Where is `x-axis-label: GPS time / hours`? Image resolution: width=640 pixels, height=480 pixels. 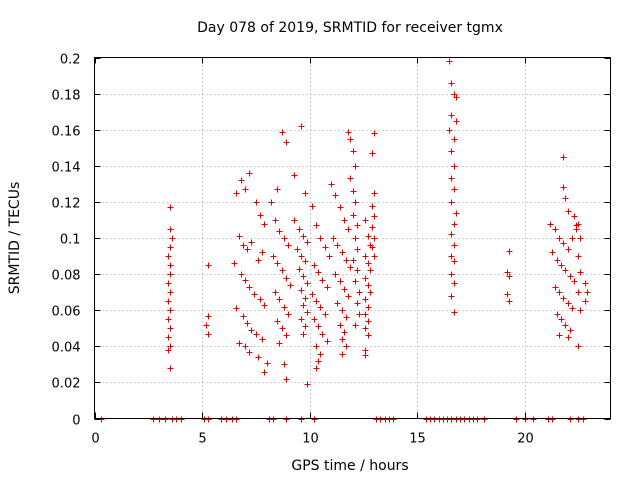
x-axis-label: GPS time / hours is located at coordinates (349, 466).